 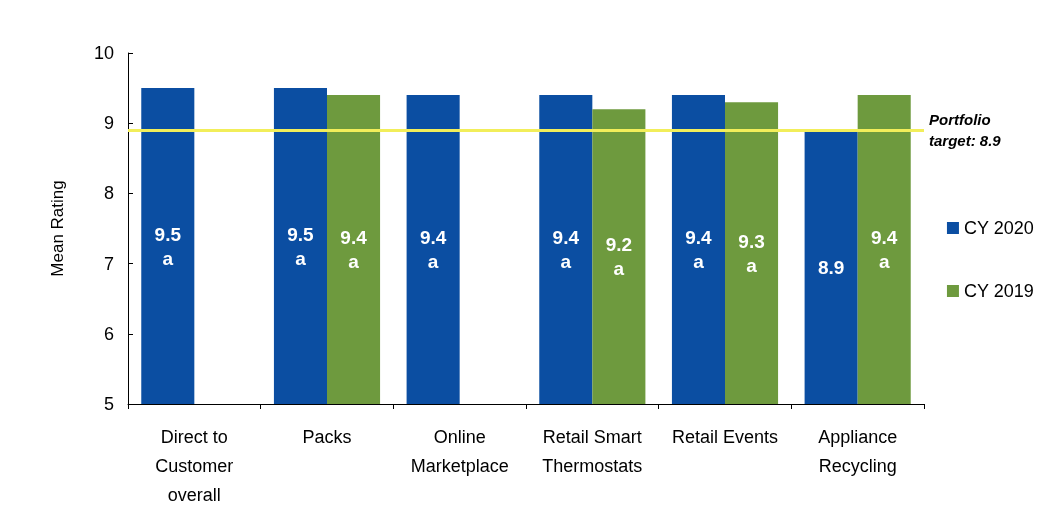 I want to click on x-tick-label: Direct to Customer overall, so click(x=194, y=465).